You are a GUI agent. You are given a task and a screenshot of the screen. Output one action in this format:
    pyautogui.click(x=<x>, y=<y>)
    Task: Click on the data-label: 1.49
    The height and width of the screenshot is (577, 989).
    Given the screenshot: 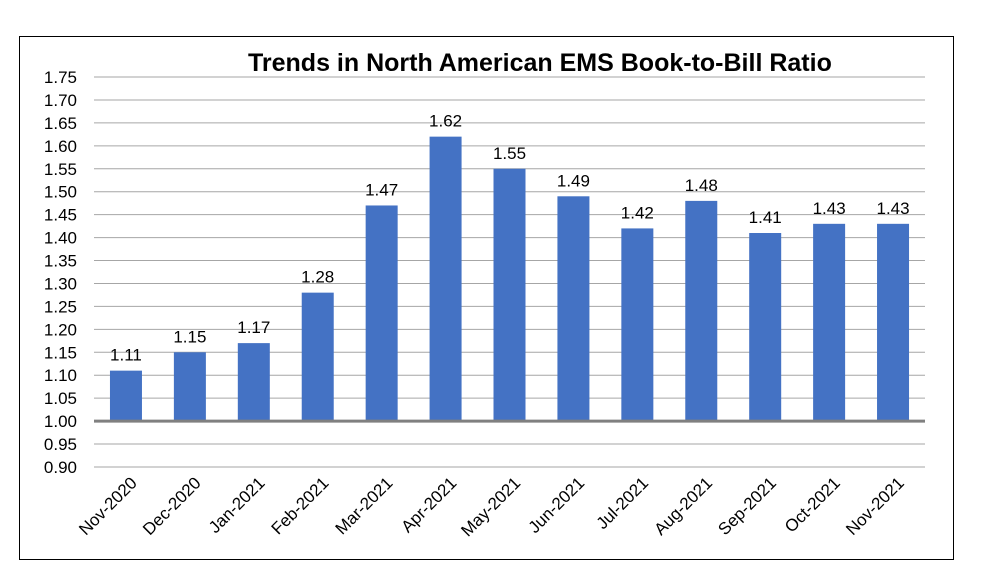 What is the action you would take?
    pyautogui.click(x=573, y=180)
    